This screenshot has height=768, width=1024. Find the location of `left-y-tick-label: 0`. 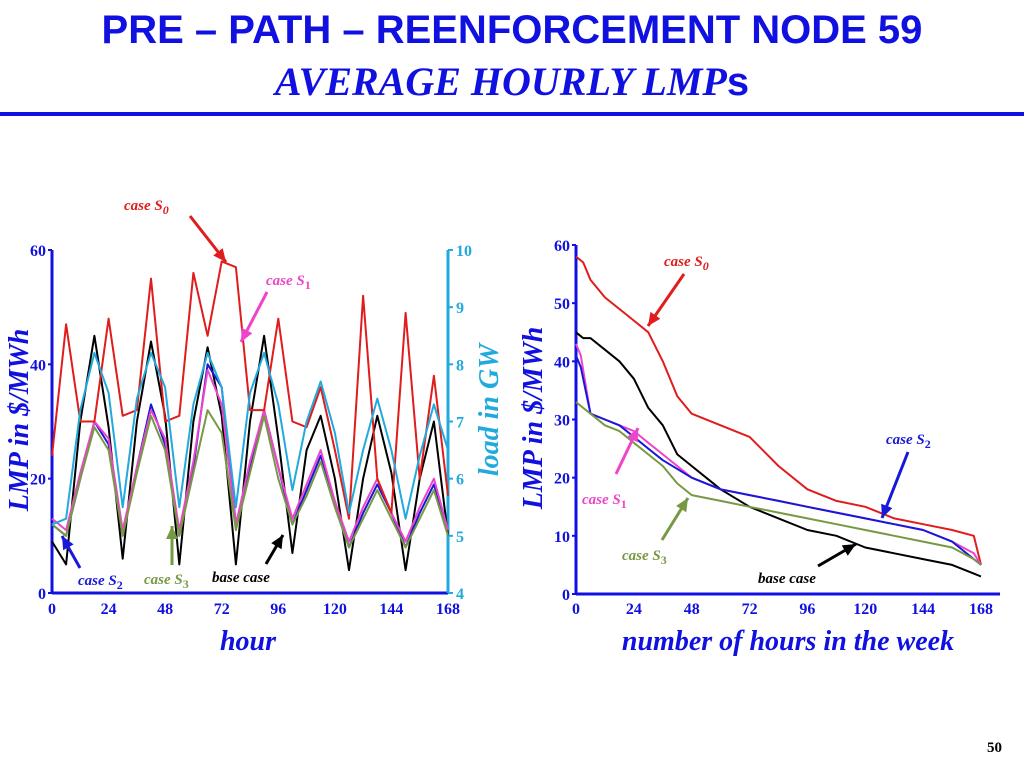

left-y-tick-label: 0 is located at coordinates (42, 594).